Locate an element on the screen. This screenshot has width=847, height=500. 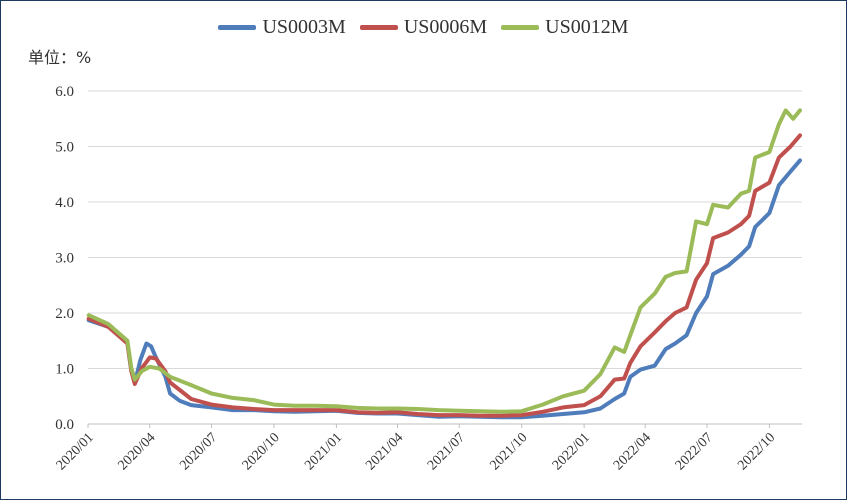
y-tick-label: 0.0 is located at coordinates (64, 425).